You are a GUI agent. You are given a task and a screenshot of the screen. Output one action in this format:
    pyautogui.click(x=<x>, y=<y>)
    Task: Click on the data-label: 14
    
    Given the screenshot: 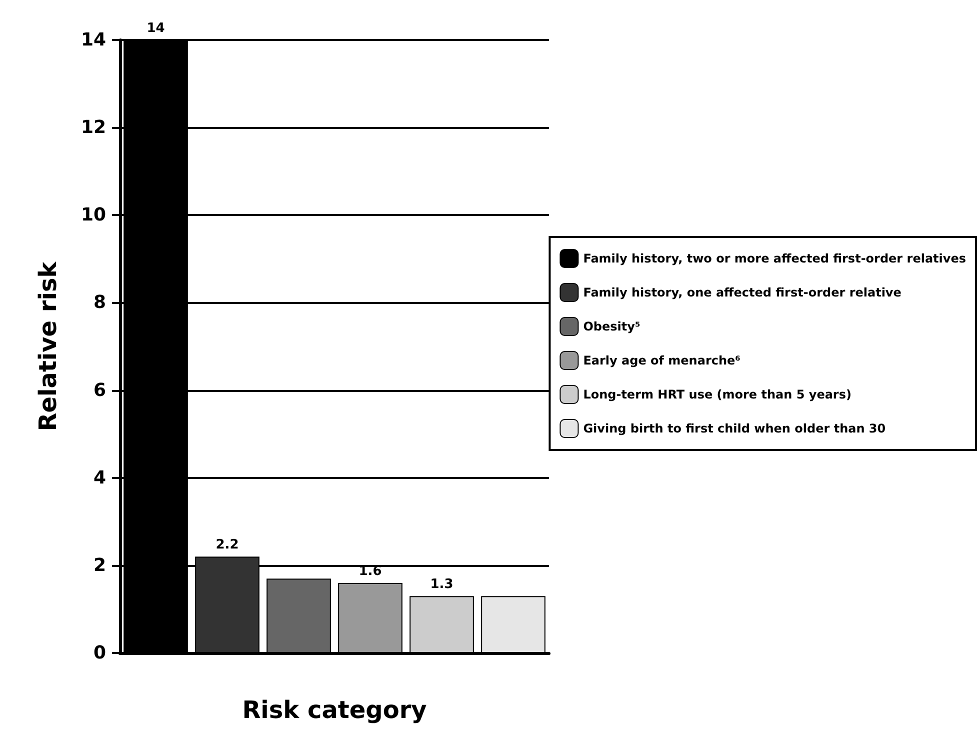 What is the action you would take?
    pyautogui.click(x=155, y=28)
    